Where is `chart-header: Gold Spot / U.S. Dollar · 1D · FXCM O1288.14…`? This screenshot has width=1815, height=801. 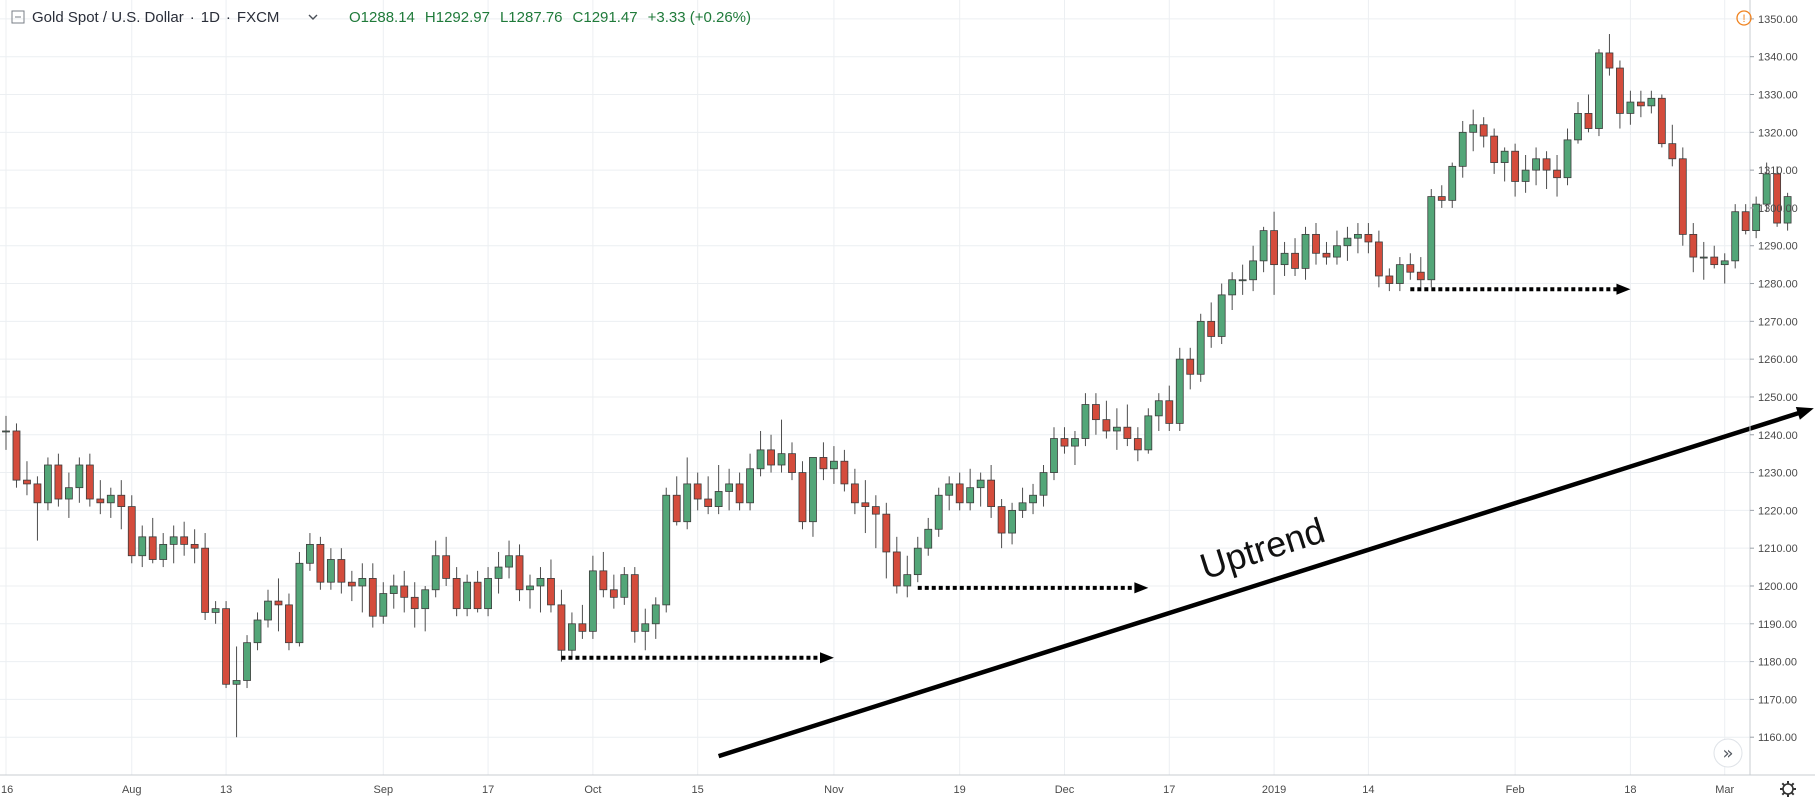 chart-header: Gold Spot / U.S. Dollar · 1D · FXCM O1288.14… is located at coordinates (881, 17).